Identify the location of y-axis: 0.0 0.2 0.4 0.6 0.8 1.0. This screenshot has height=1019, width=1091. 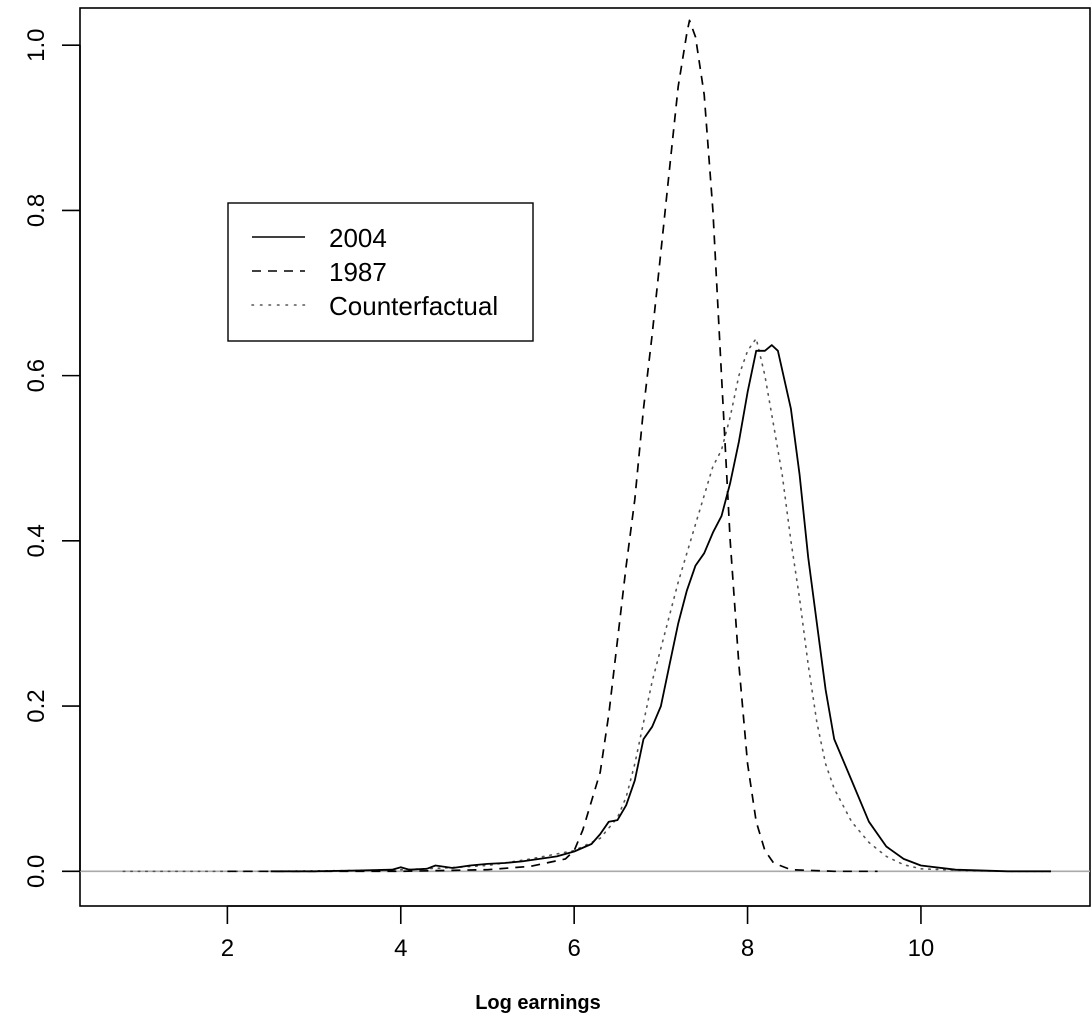
(52, 458).